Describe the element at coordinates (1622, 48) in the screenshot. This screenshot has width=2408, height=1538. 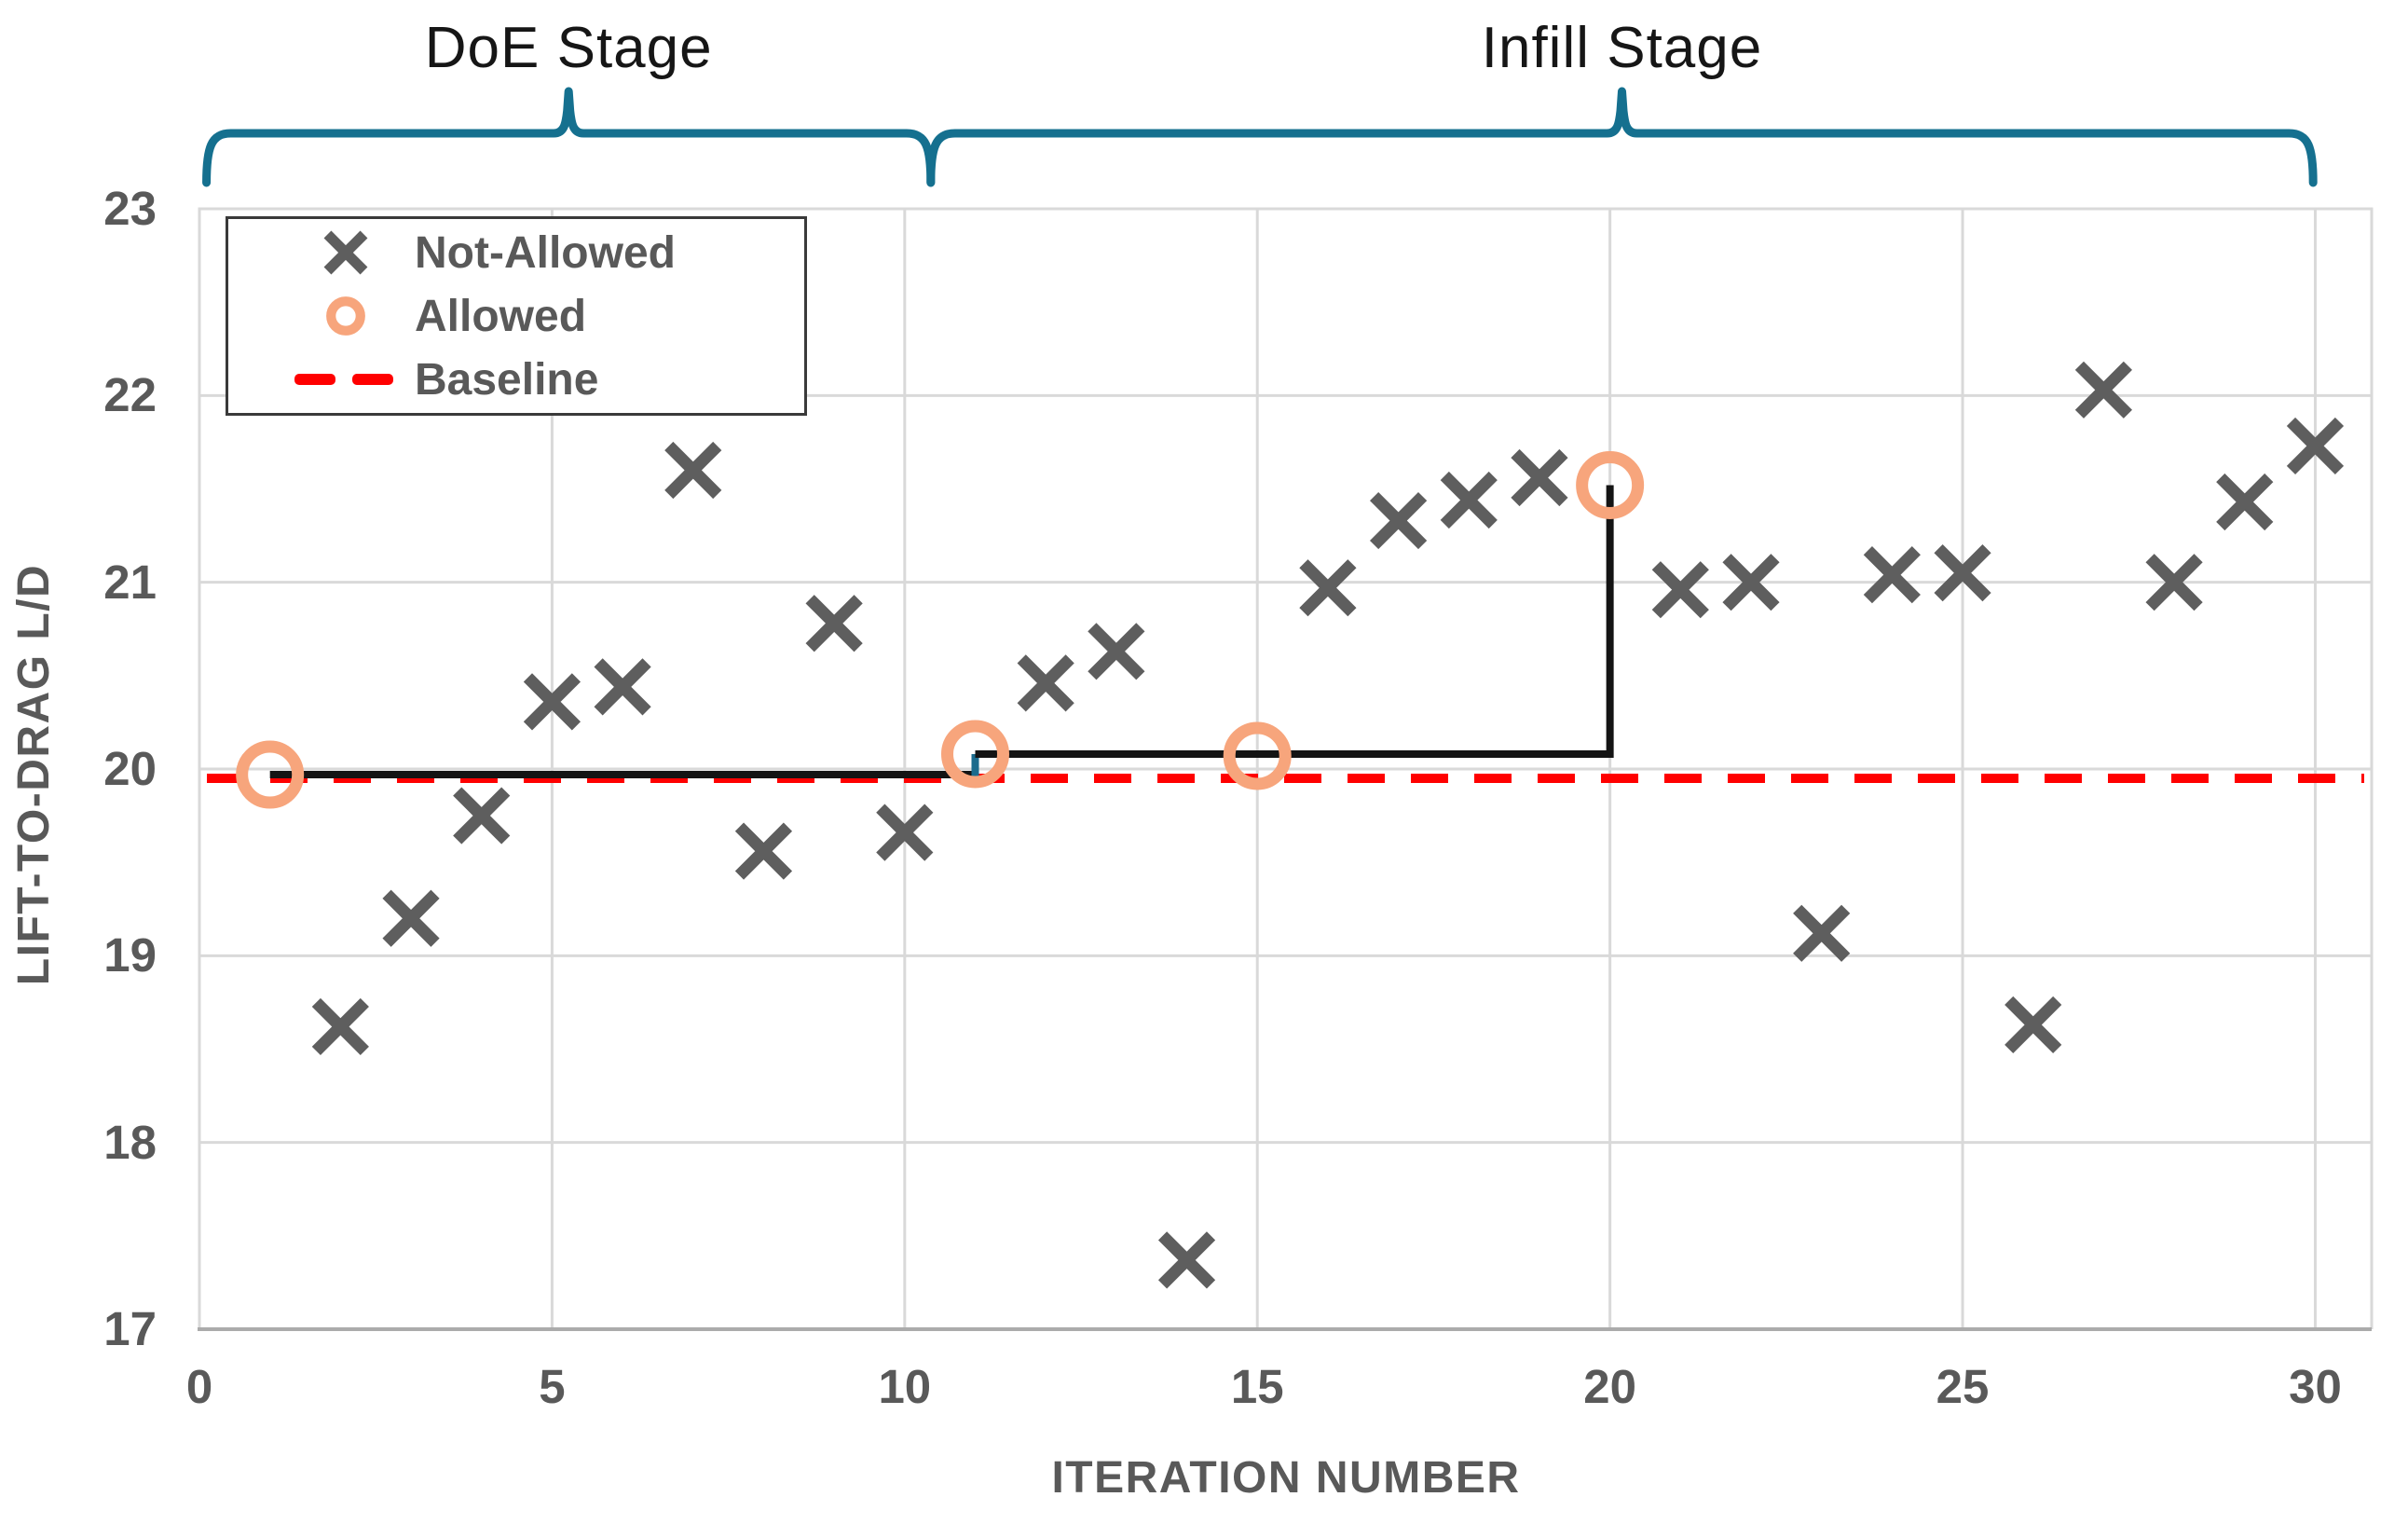
I see `stage-label: Infill Stage` at that location.